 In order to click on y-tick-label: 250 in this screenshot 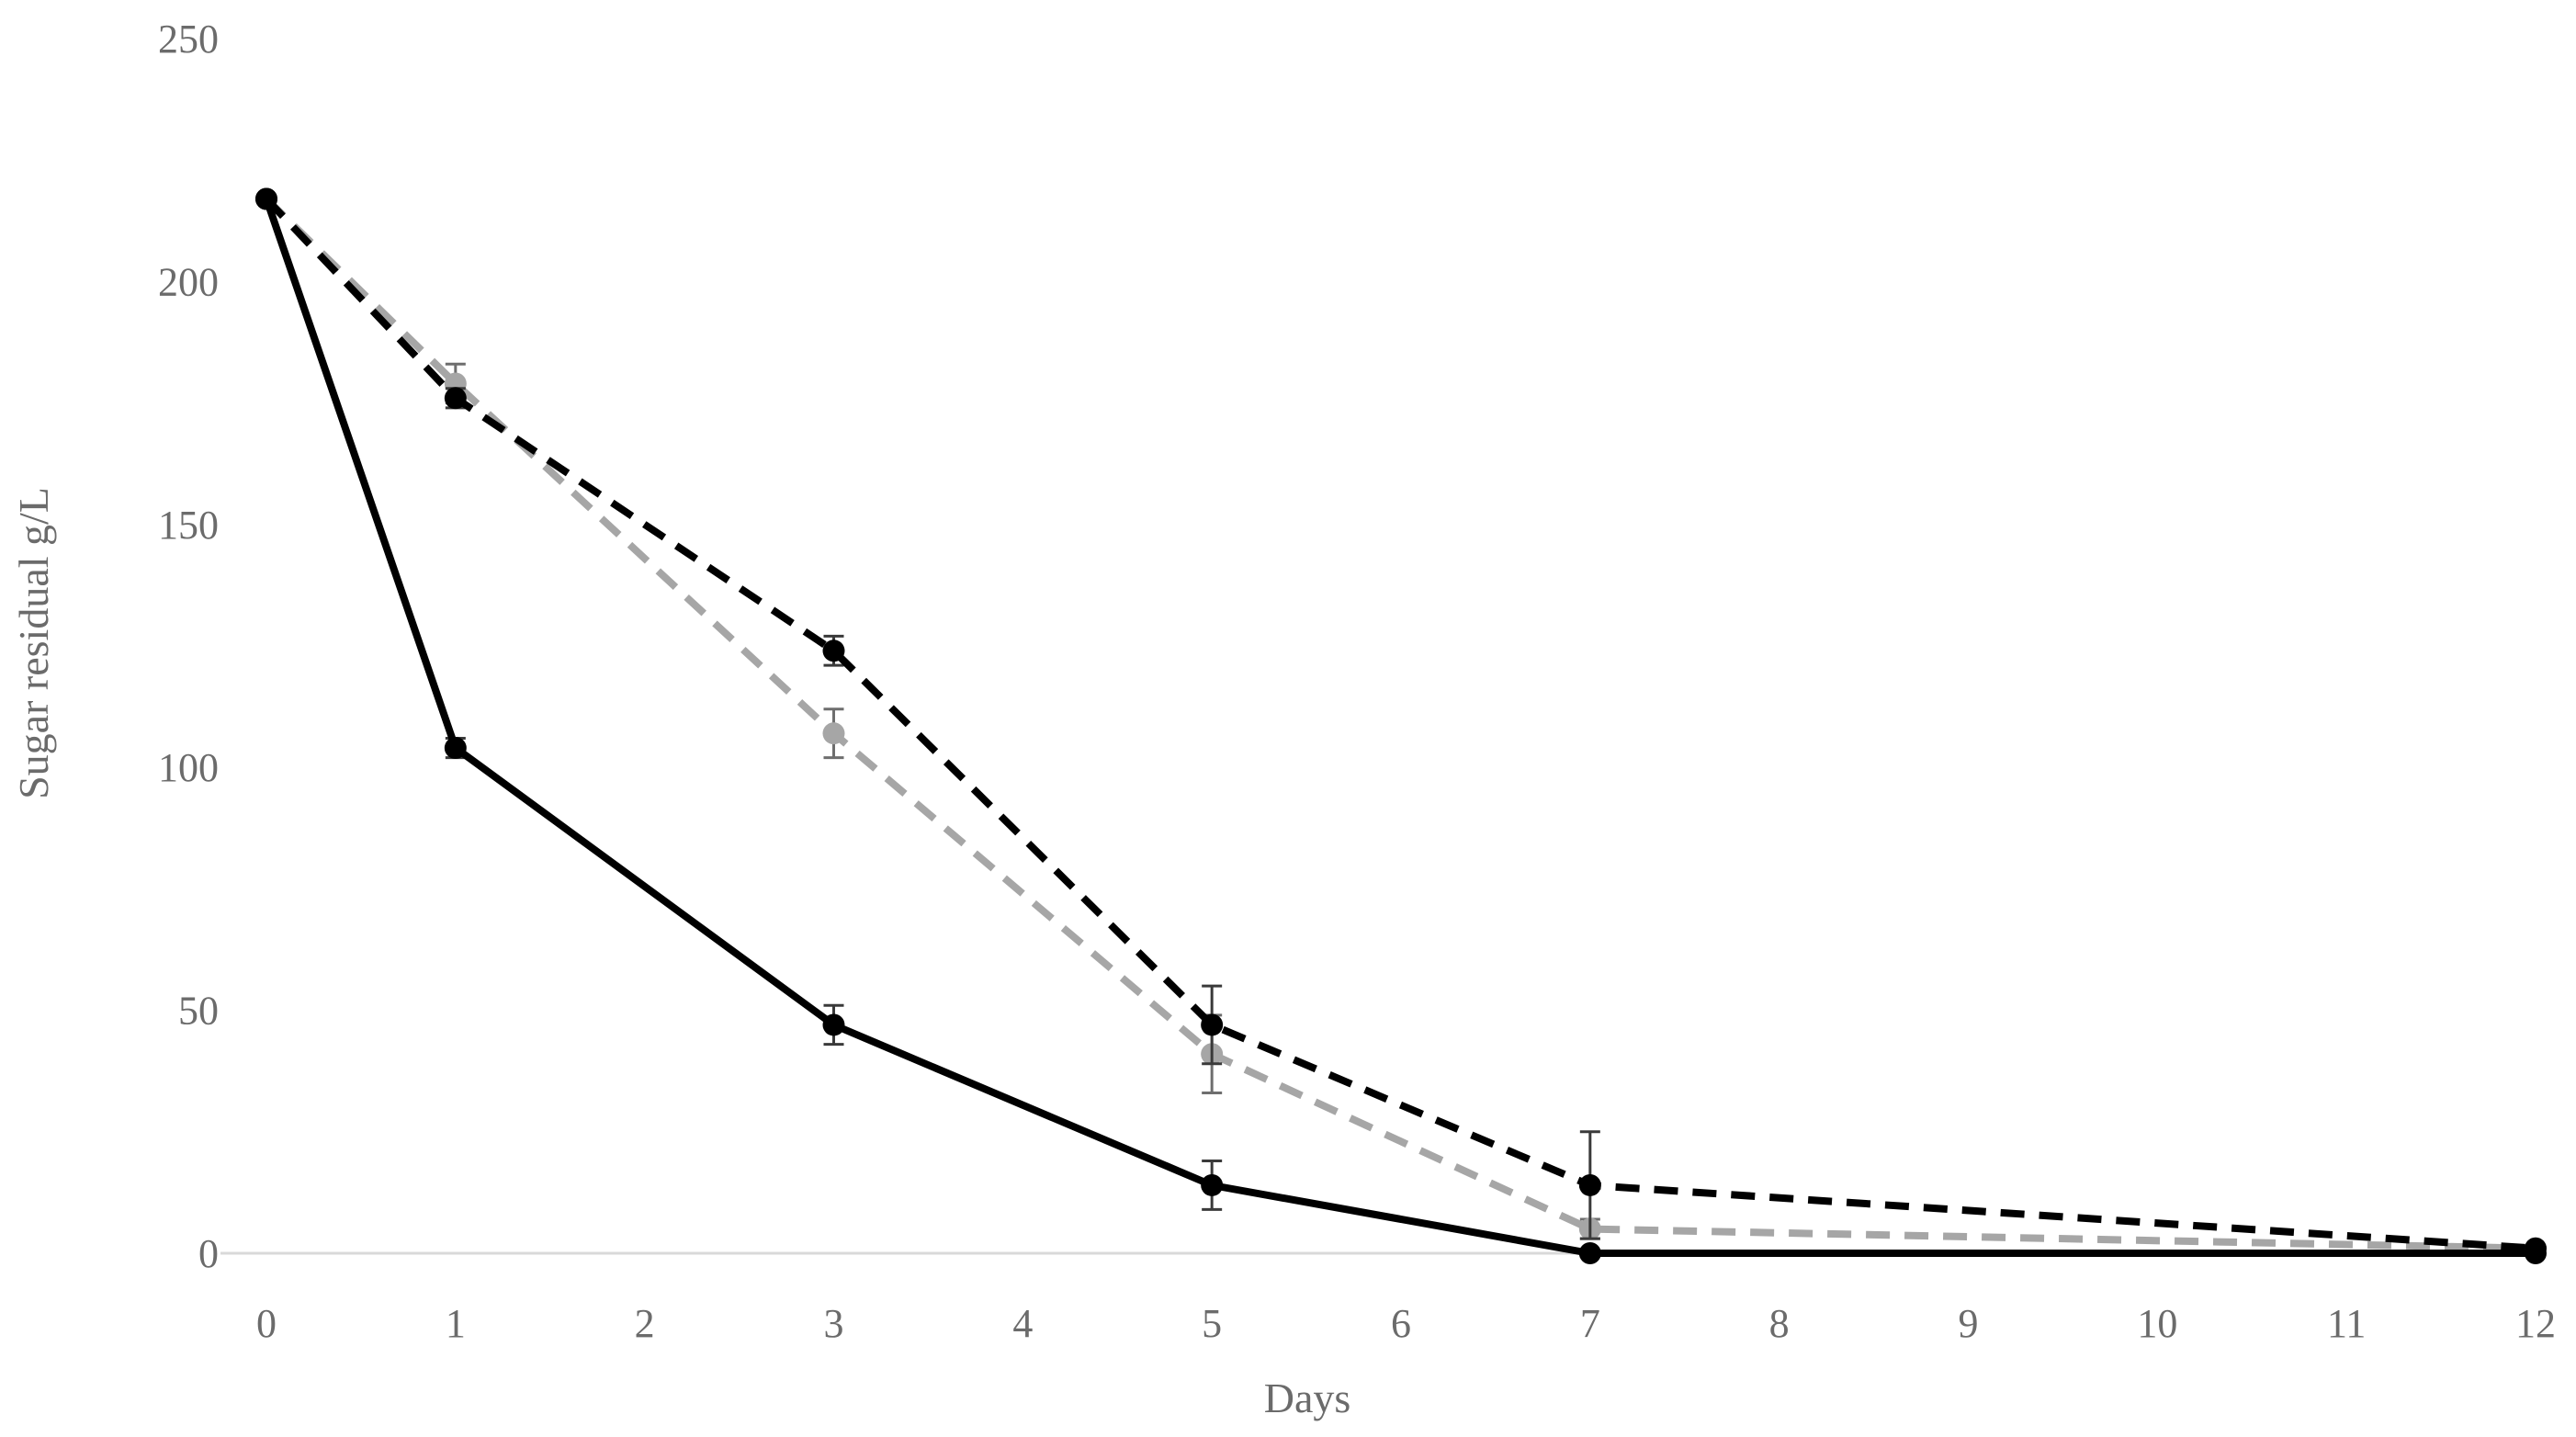, I will do `click(188, 39)`.